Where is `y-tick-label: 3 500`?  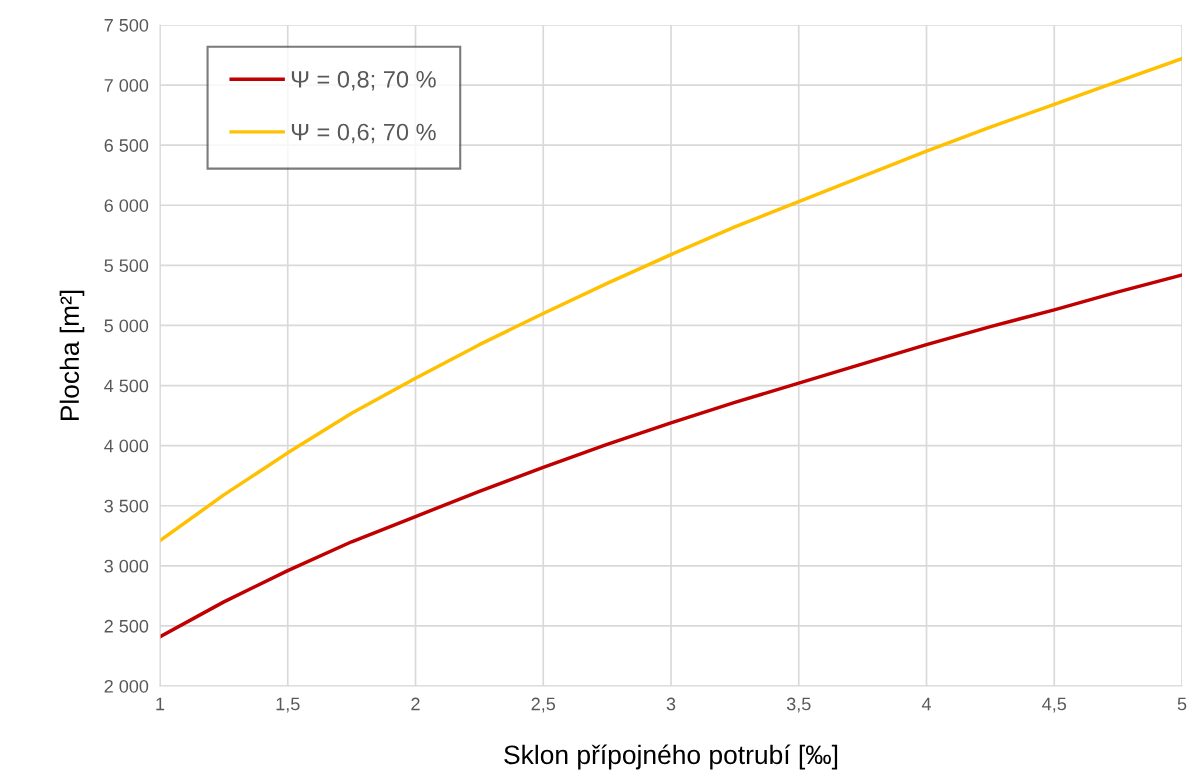
y-tick-label: 3 500 is located at coordinates (126, 506).